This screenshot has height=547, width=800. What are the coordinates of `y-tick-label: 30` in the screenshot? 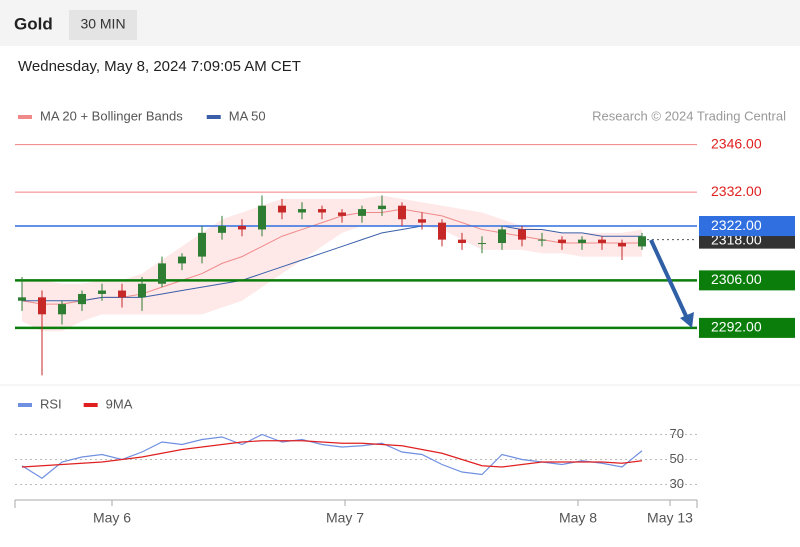 It's located at (677, 483).